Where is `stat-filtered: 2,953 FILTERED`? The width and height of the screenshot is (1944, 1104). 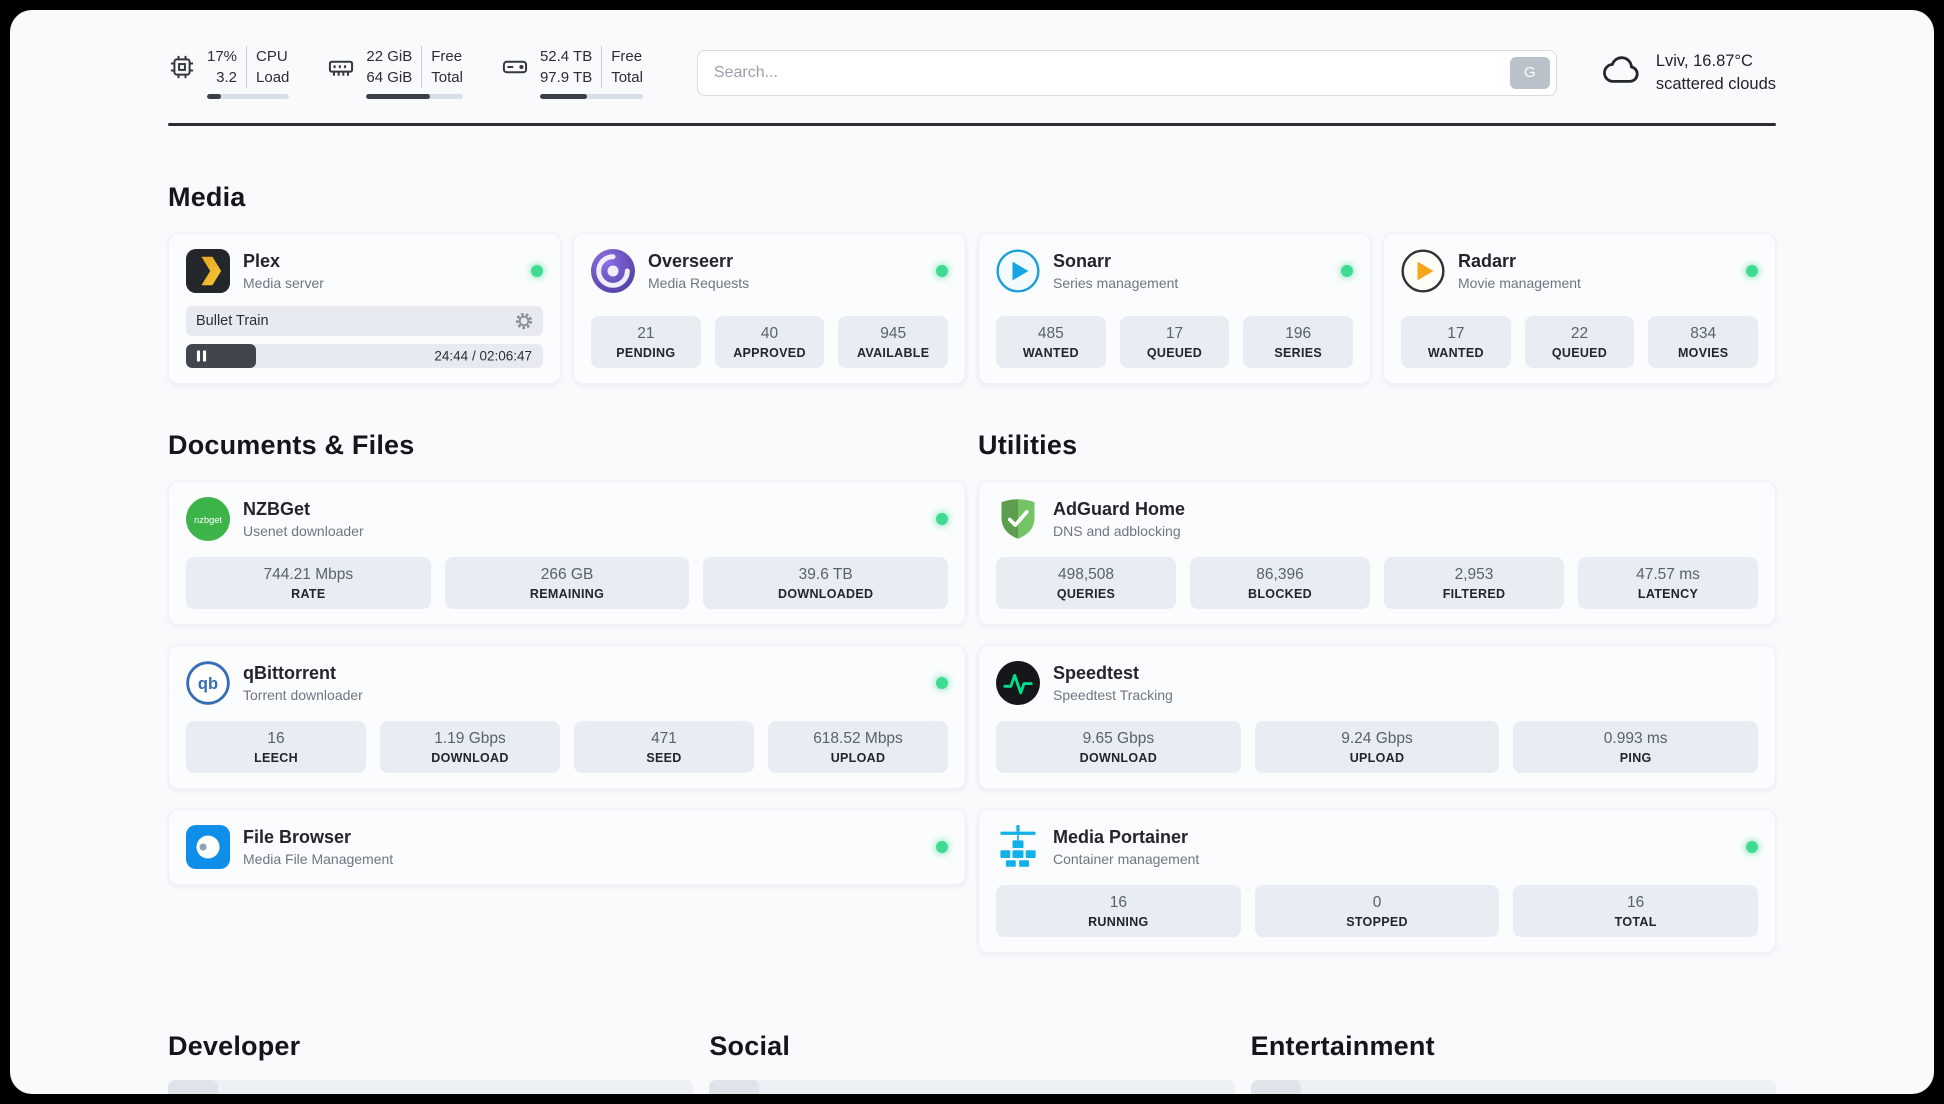 stat-filtered: 2,953 FILTERED is located at coordinates (1474, 583).